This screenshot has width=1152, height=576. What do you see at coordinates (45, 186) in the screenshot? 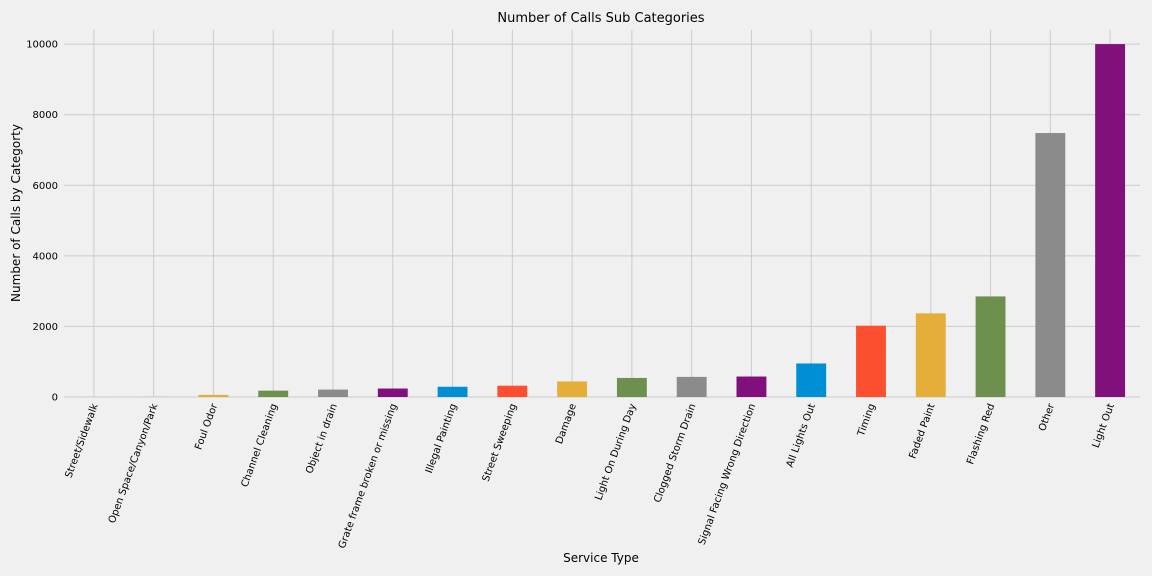
I see `y-tick-label: 6000` at bounding box center [45, 186].